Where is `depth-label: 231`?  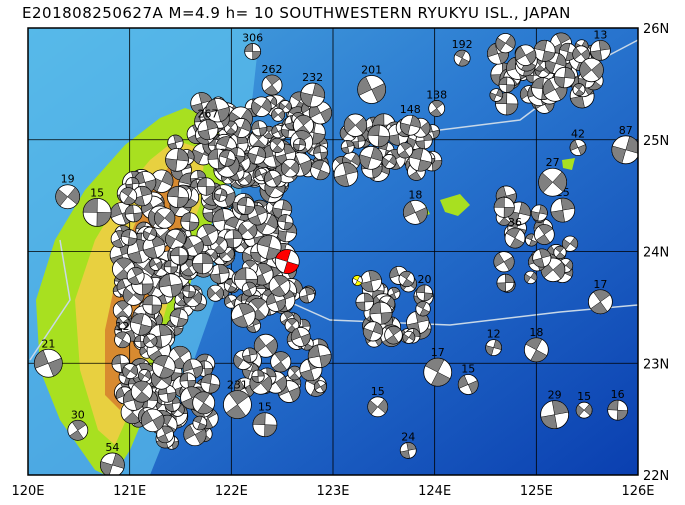 depth-label: 231 is located at coordinates (237, 385).